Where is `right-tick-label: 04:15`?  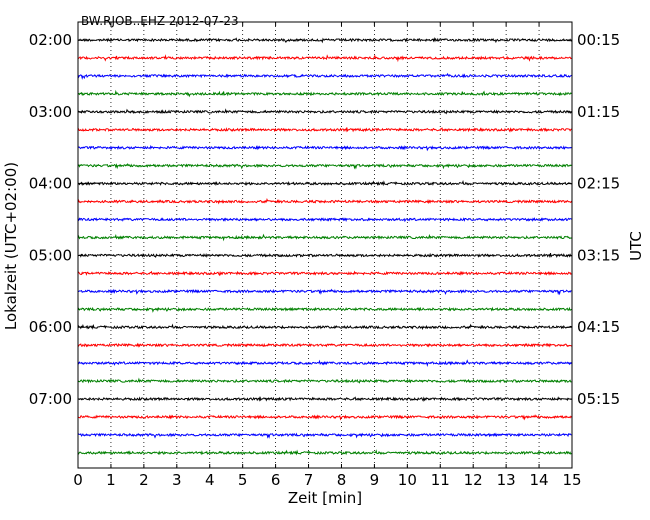 right-tick-label: 04:15 is located at coordinates (598, 327).